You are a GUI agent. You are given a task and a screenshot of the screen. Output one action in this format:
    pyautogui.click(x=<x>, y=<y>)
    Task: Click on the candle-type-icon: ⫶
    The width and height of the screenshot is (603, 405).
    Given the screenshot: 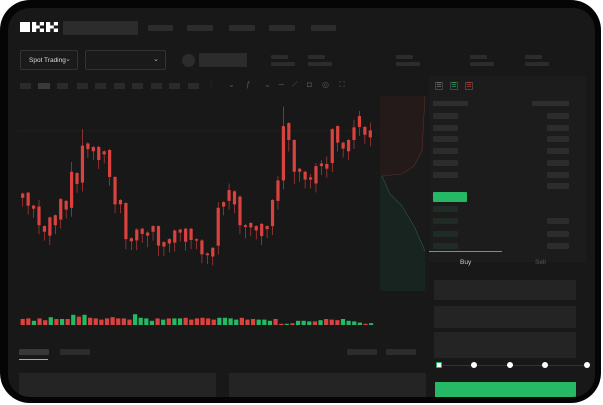 What is the action you would take?
    pyautogui.click(x=211, y=84)
    